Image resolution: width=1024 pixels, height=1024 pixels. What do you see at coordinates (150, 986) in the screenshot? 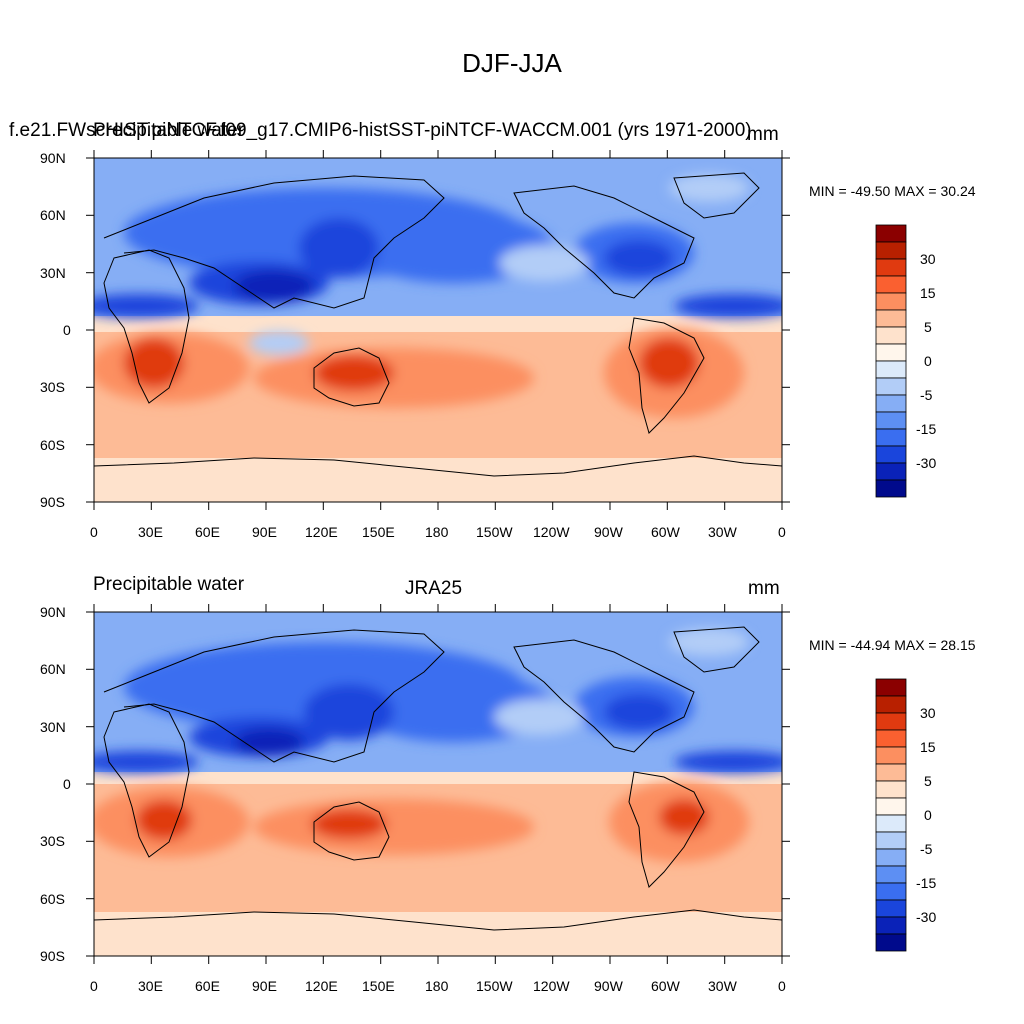
I see `p2-lon-label: 30E` at bounding box center [150, 986].